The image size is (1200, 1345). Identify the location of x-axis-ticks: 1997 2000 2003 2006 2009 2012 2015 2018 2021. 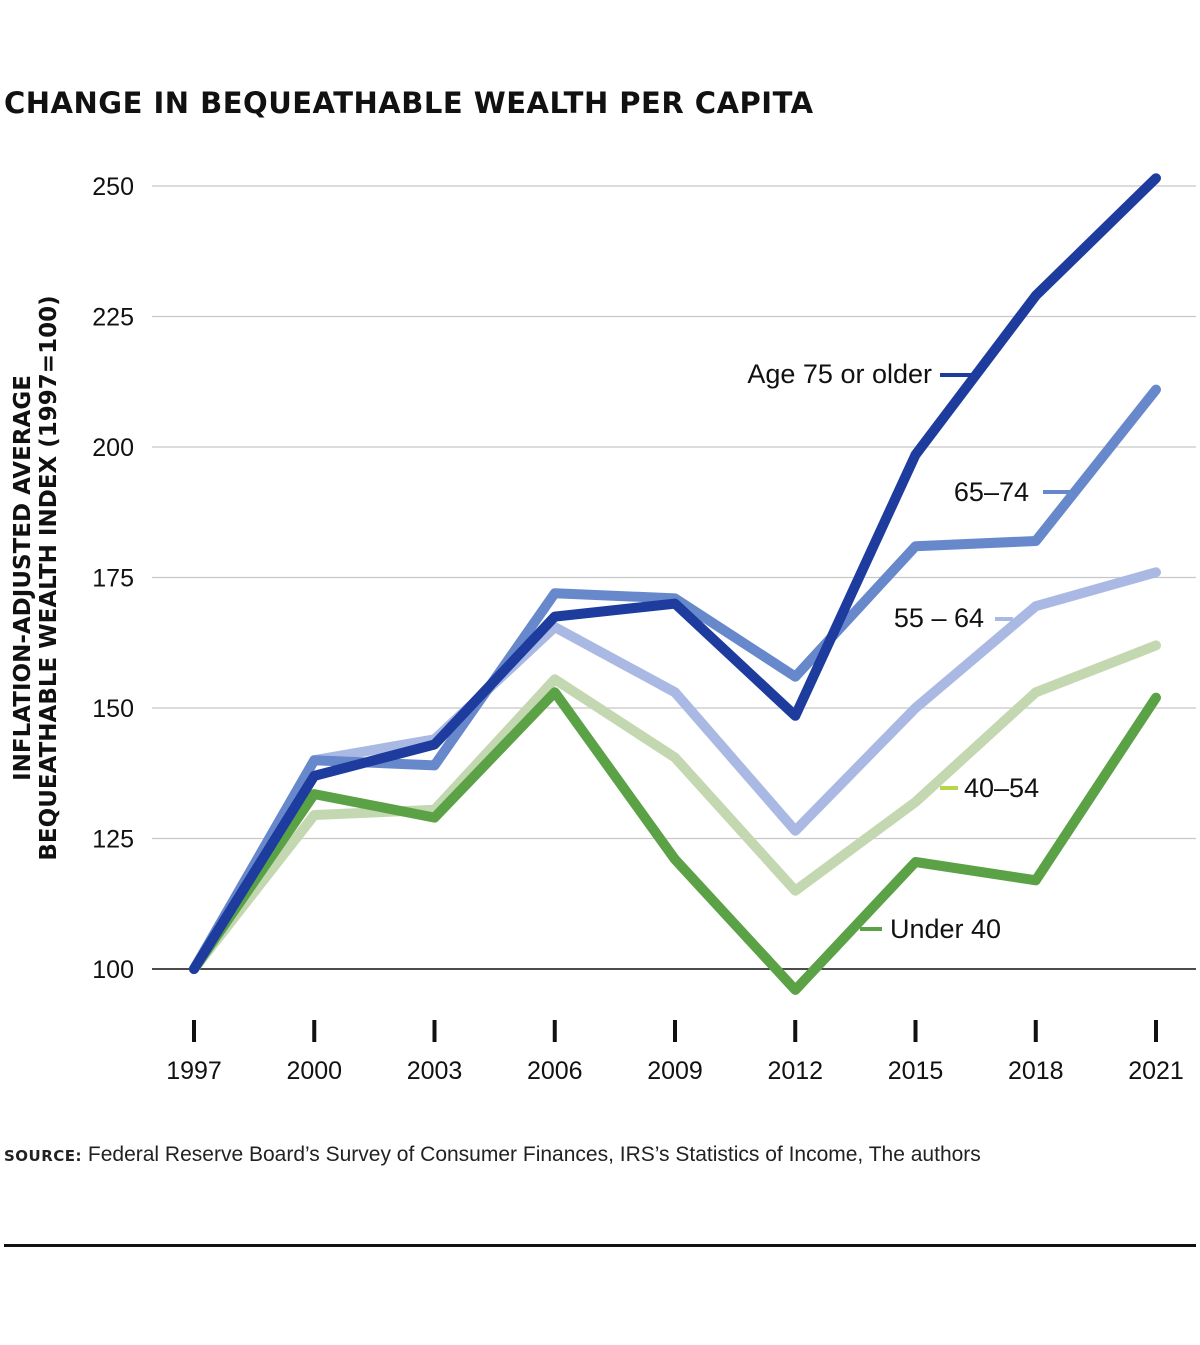
(675, 1052).